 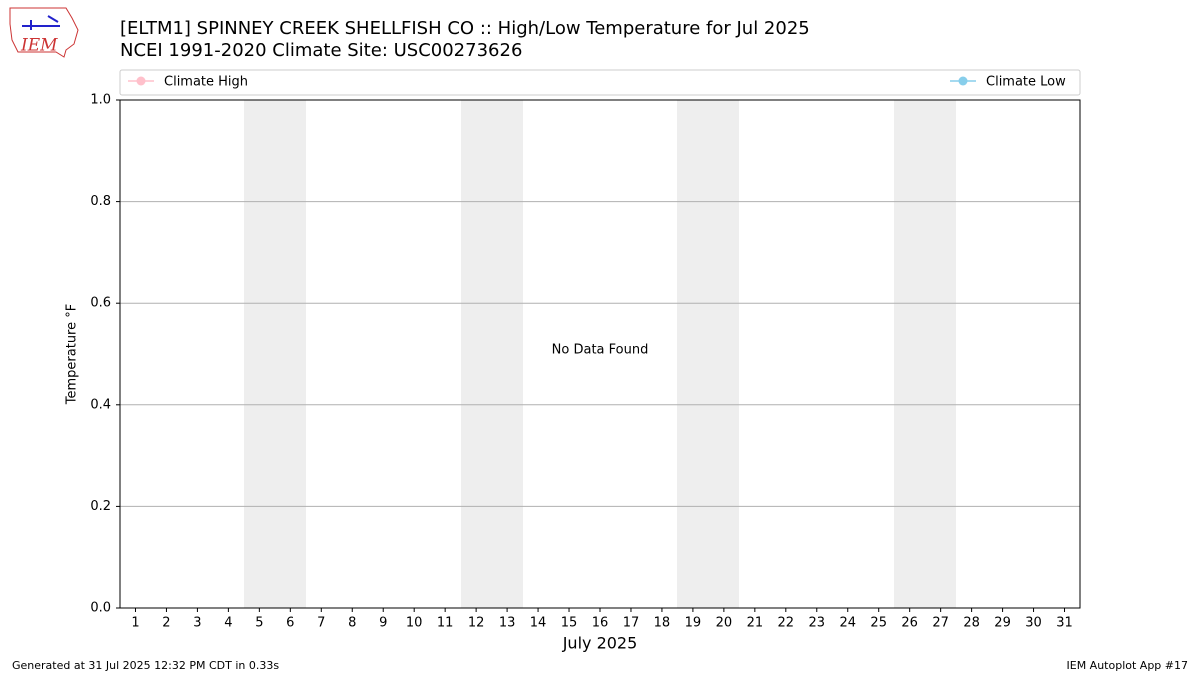 I want to click on logo-text: IEM, so click(x=39, y=46).